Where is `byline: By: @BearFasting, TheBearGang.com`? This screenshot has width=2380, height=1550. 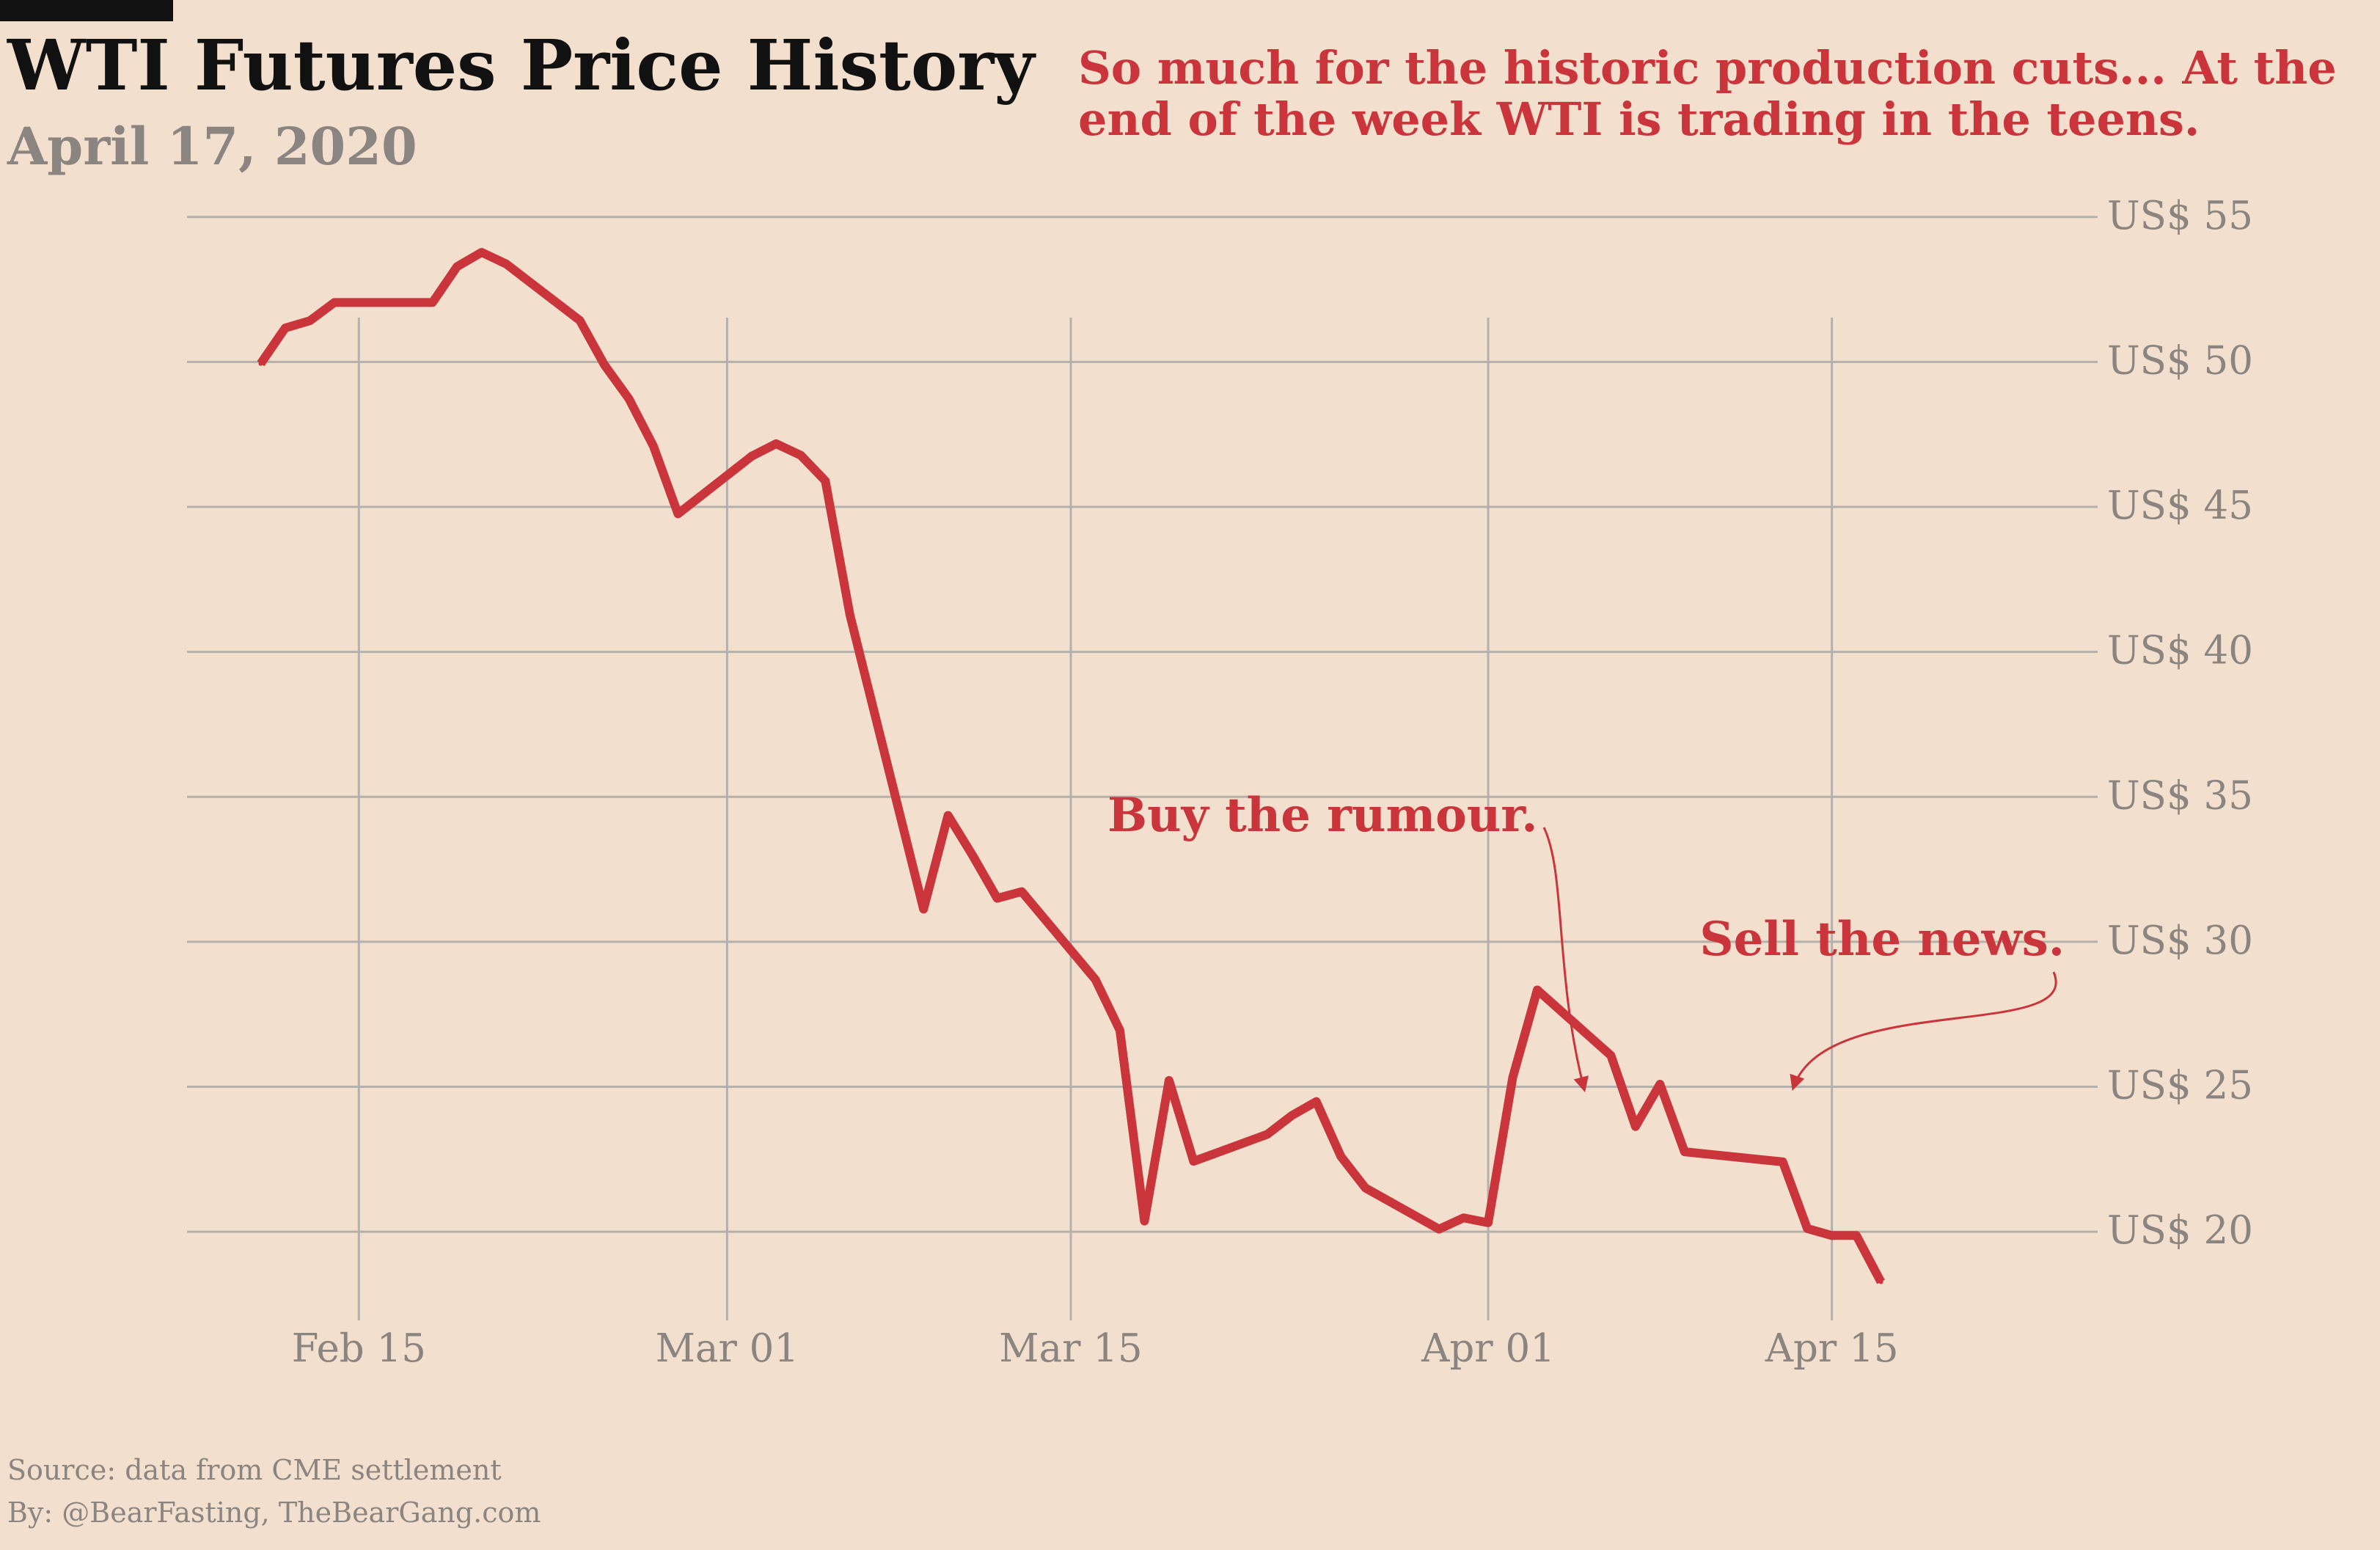
byline: By: @BearFasting, TheBearGang.com is located at coordinates (274, 1512).